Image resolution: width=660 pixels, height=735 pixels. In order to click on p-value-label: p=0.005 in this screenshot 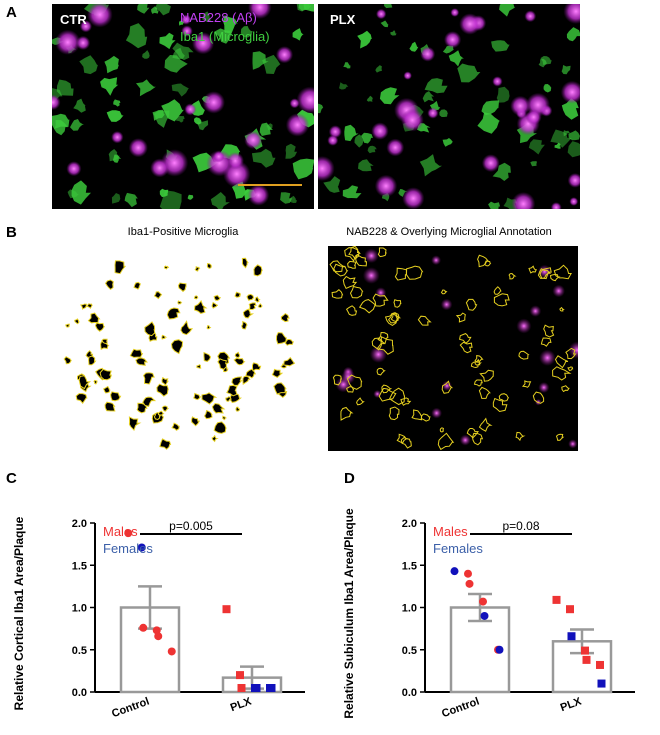, I will do `click(191, 526)`.